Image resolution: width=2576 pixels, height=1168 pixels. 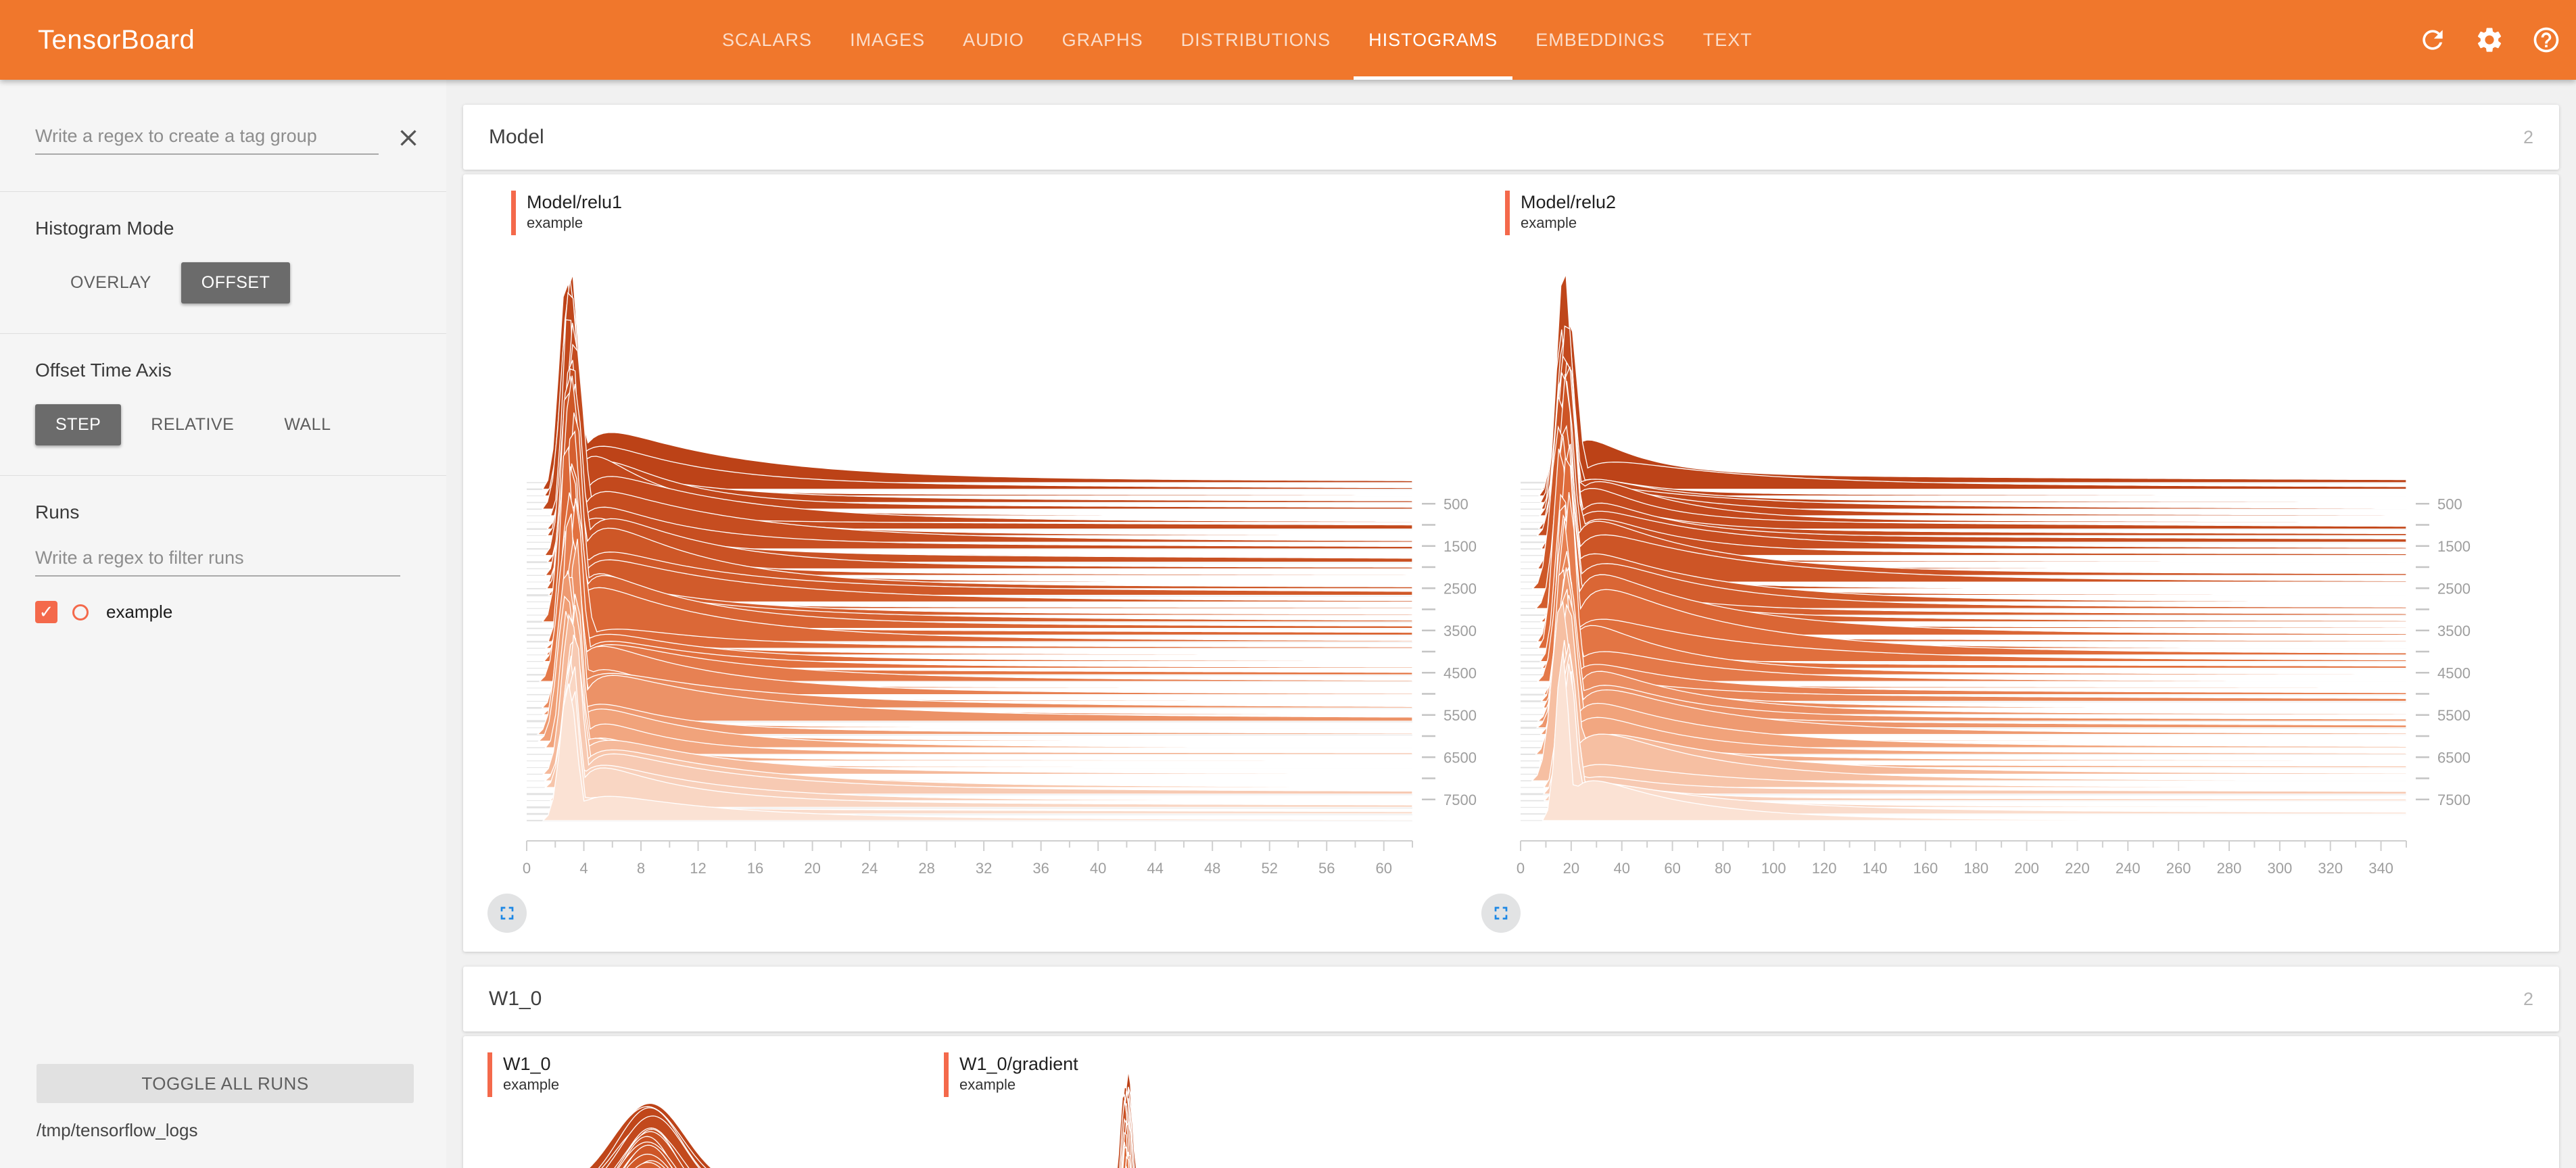 I want to click on help-icon, so click(x=2546, y=40).